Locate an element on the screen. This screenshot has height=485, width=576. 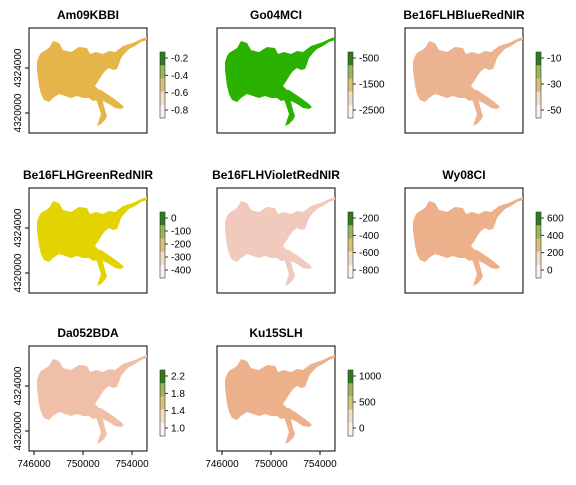
legend-label: -0.2 is located at coordinates (180, 59).